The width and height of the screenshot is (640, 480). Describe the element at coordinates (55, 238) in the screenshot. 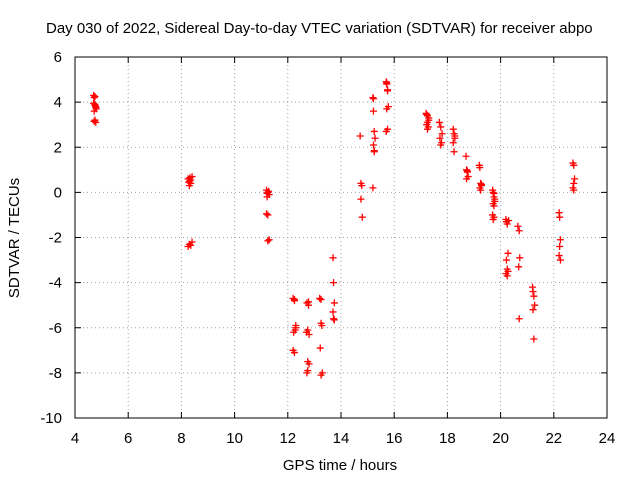

I see `y-tick-label: -2` at that location.